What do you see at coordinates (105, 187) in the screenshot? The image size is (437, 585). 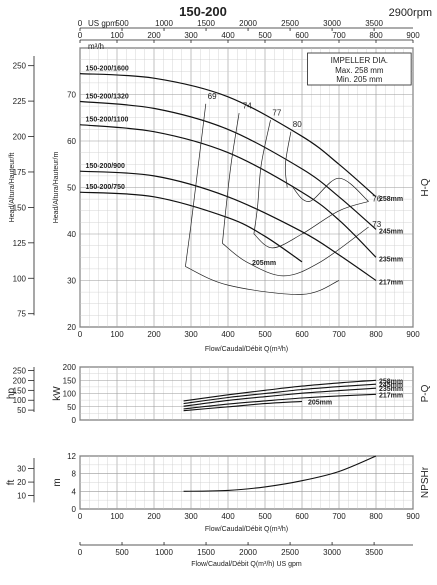 I see `hq-model-label: 150-200/750` at bounding box center [105, 187].